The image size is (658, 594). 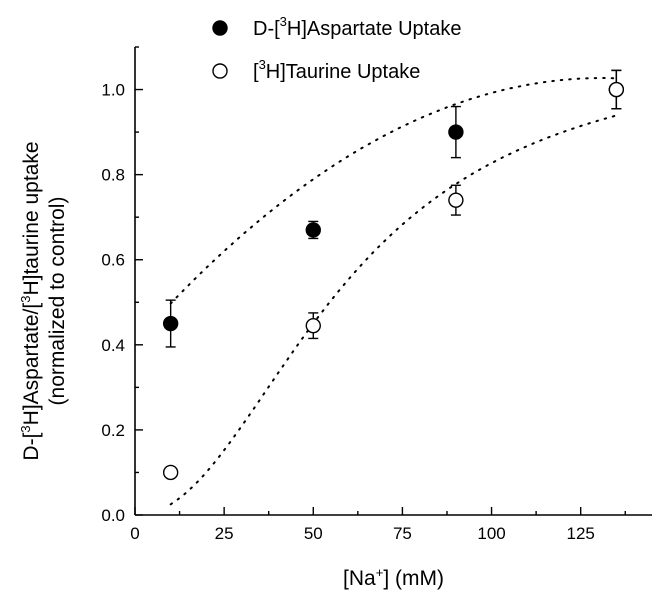 What do you see at coordinates (122, 285) in the screenshot?
I see `y-ticks: 0.0 0.2 0.4 0.6 0.8 1.0` at bounding box center [122, 285].